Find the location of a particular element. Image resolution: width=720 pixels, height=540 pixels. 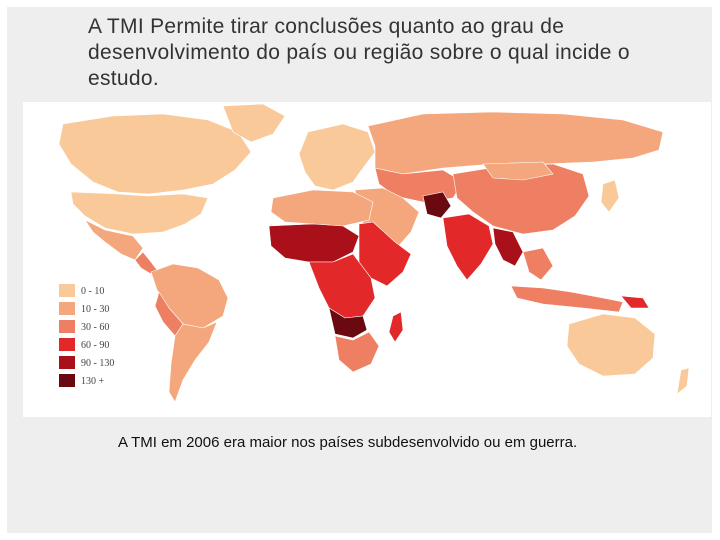

region-sahel-west-africa is located at coordinates (314, 243).